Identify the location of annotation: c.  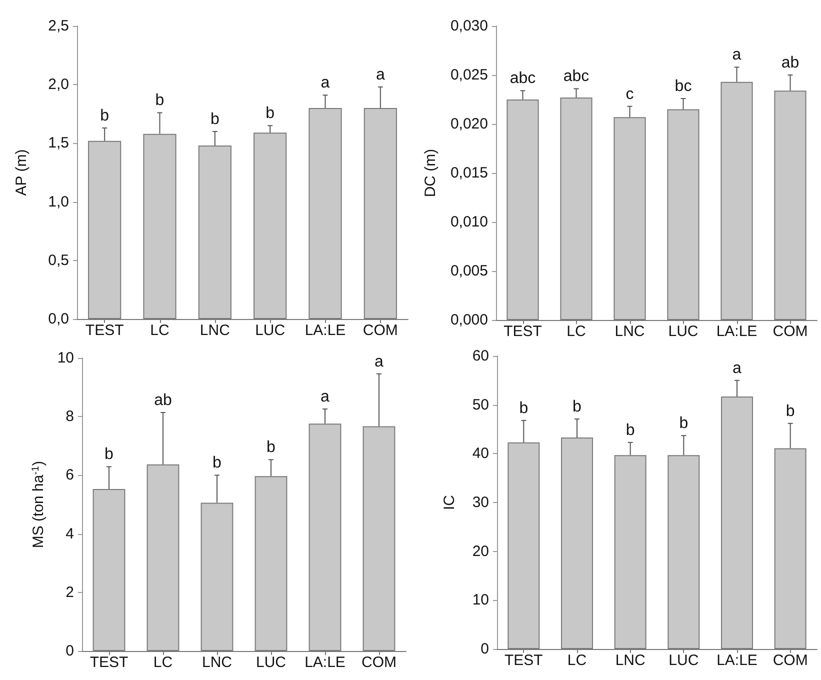
(630, 94).